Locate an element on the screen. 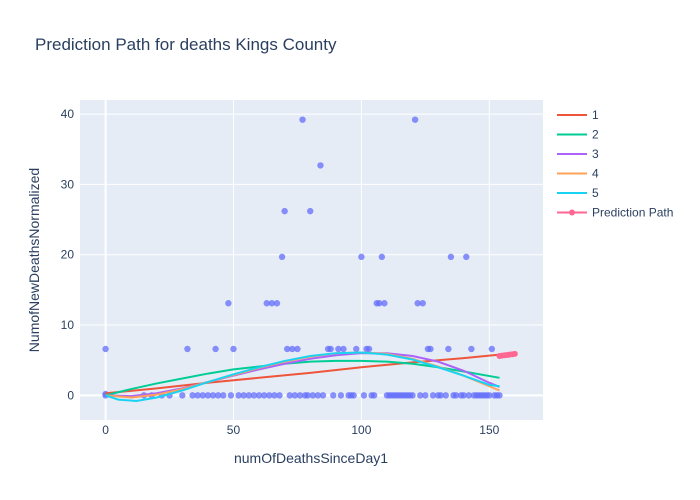  y-axis-title: NumofNewDeathsNormalized is located at coordinates (34, 260).